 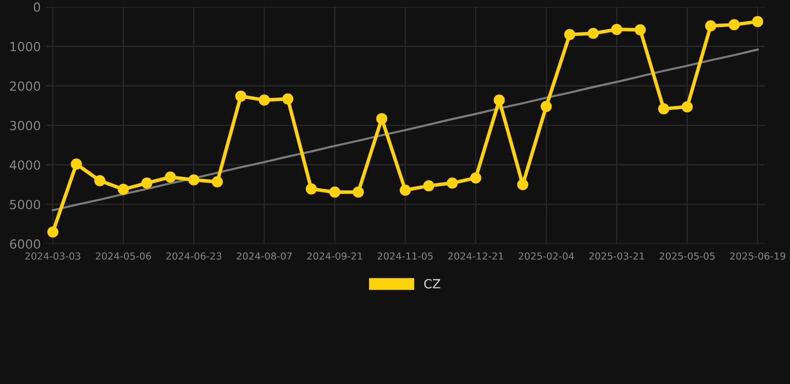 I want to click on x-tick-label: 2024-03-03, so click(x=52, y=256).